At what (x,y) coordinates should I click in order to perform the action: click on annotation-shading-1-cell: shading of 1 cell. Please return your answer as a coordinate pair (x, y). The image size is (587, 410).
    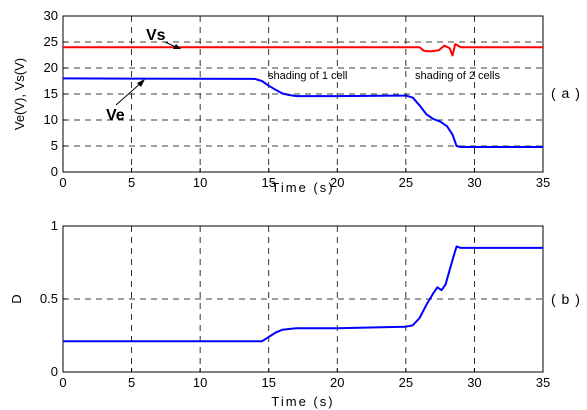
    Looking at the image, I should click on (308, 76).